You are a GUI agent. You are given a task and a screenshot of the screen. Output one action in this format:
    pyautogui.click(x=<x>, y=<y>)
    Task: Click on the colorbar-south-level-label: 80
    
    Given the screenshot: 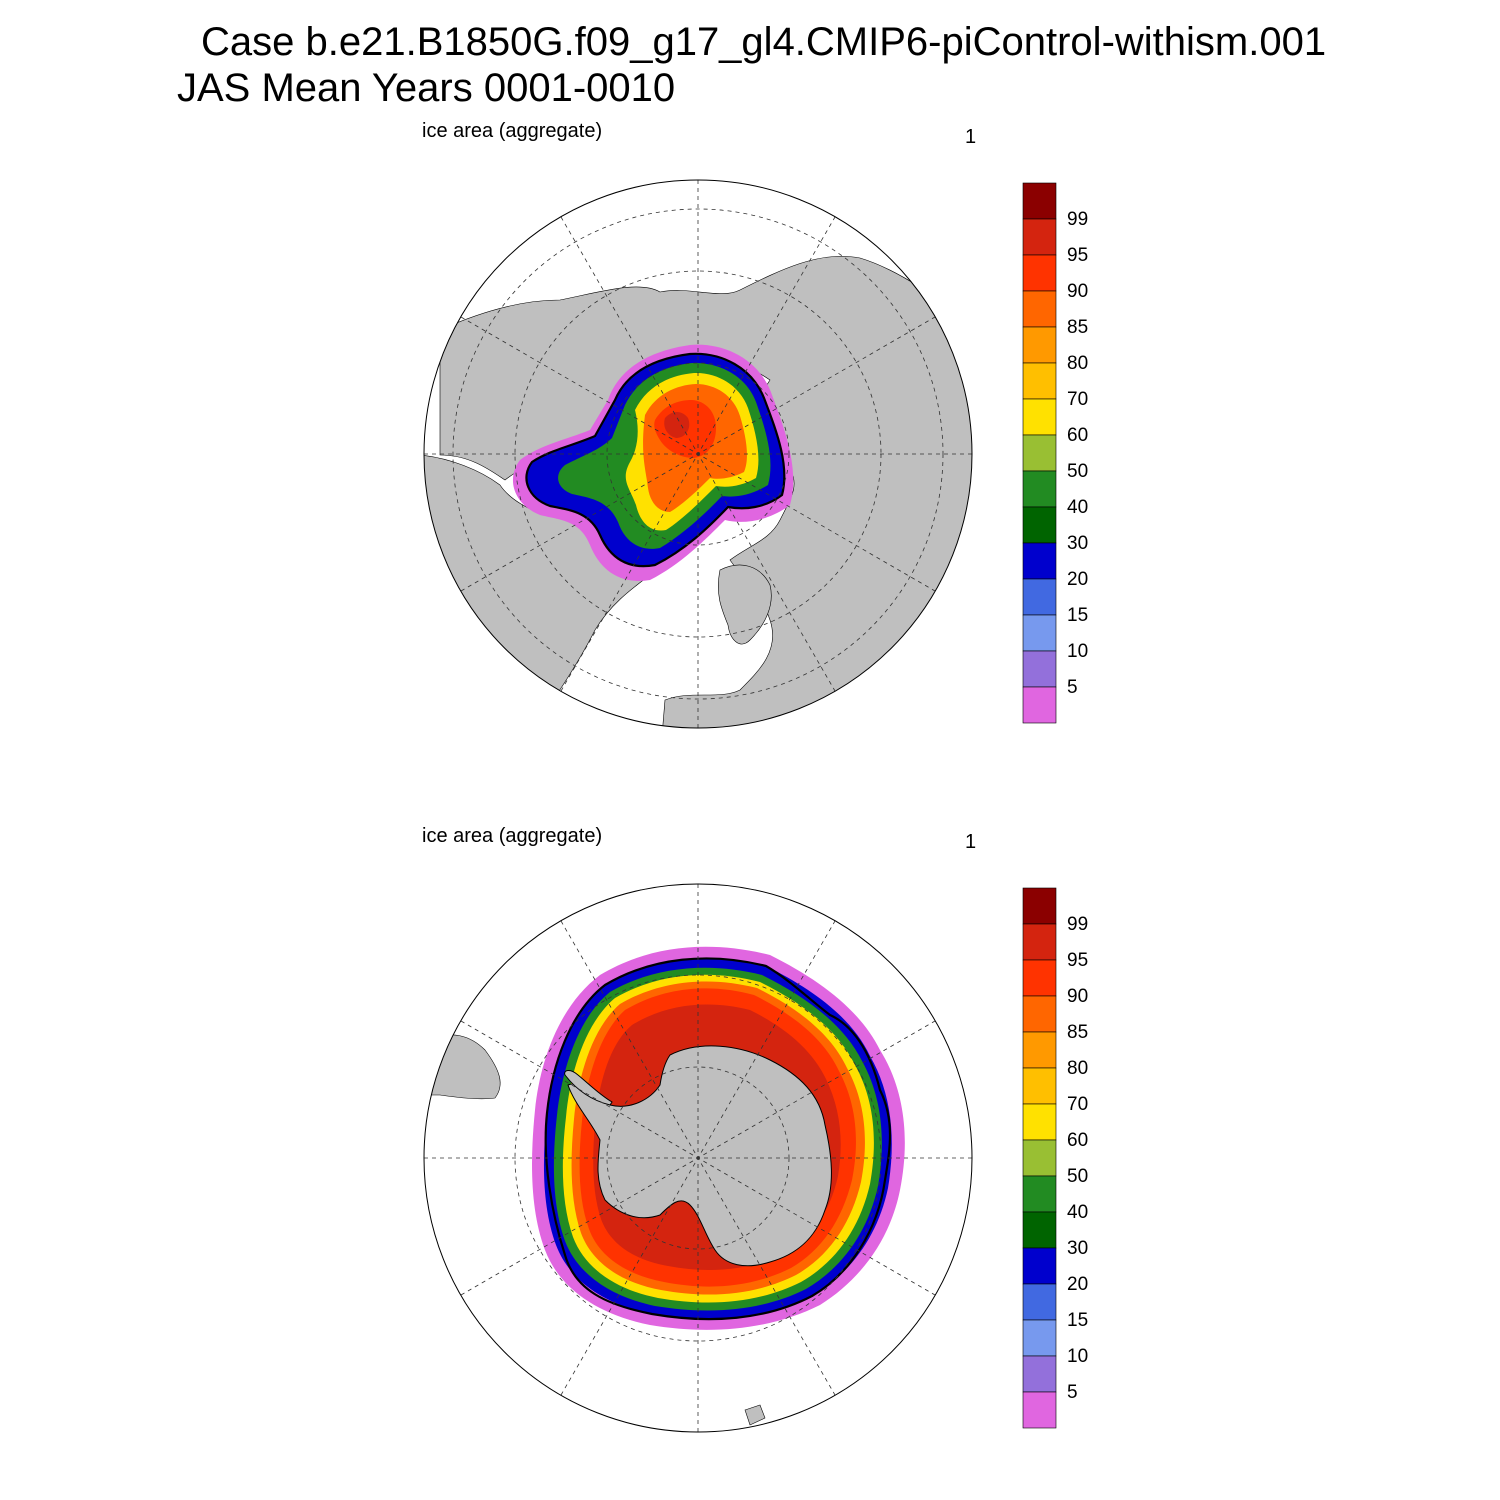 What is the action you would take?
    pyautogui.click(x=1077, y=1068)
    